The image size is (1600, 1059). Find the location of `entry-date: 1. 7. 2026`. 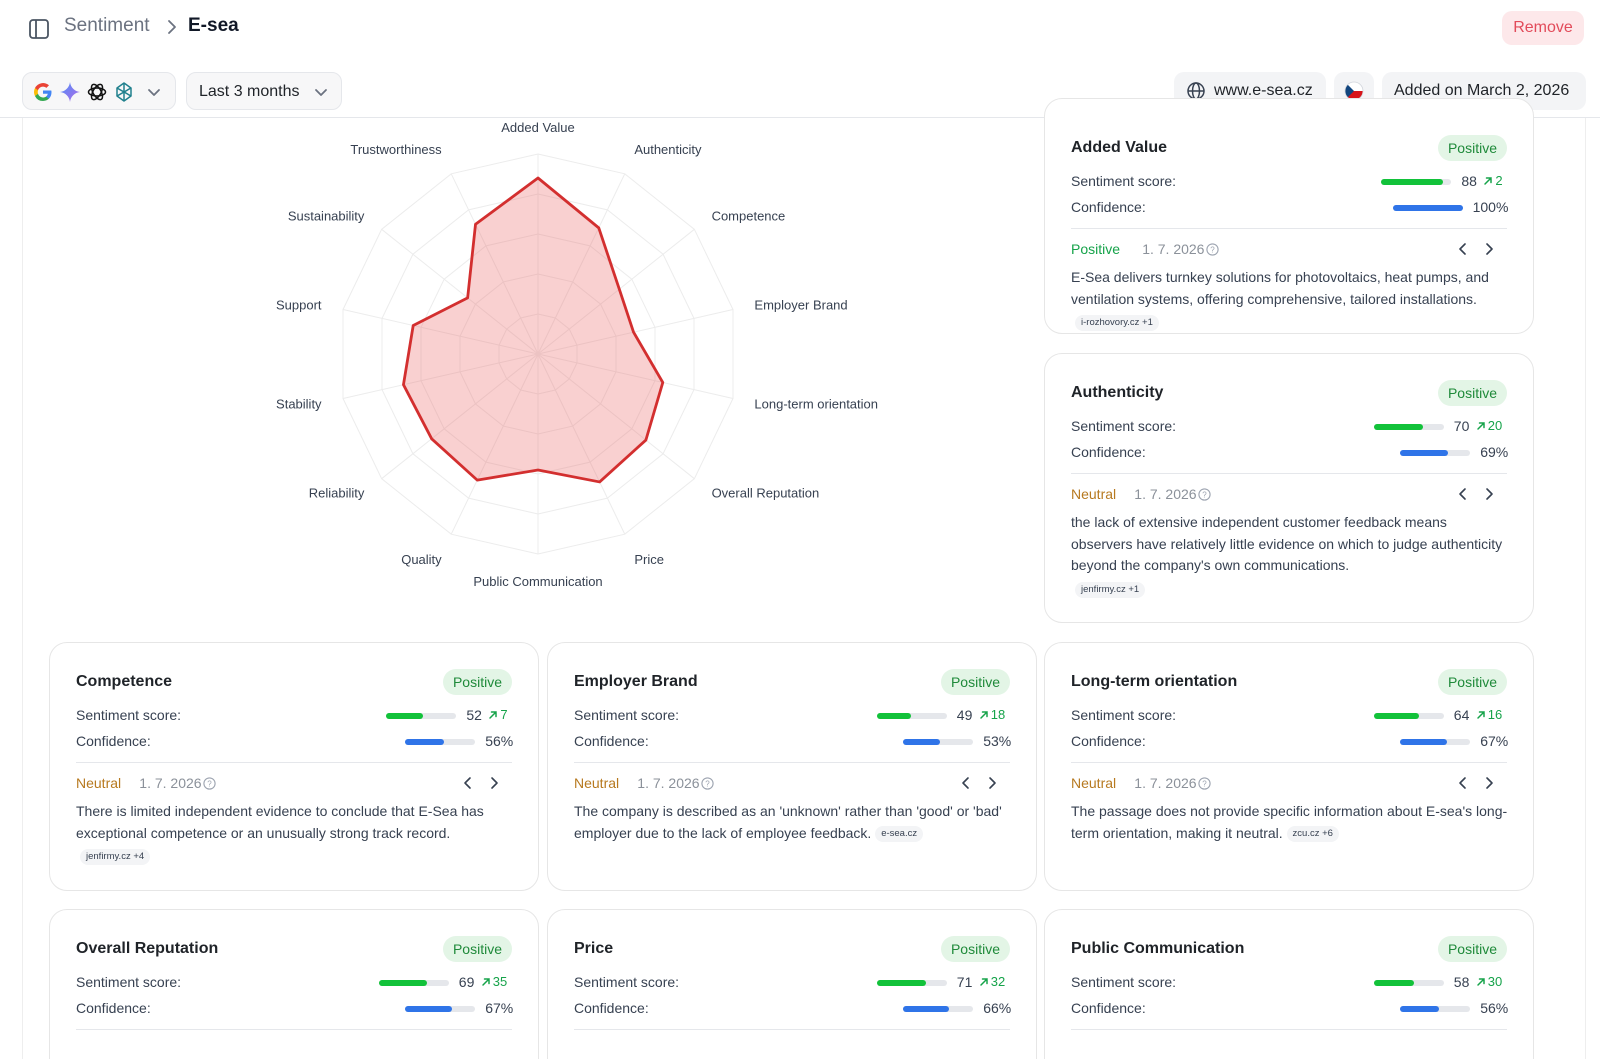

entry-date: 1. 7. 2026 is located at coordinates (1165, 783).